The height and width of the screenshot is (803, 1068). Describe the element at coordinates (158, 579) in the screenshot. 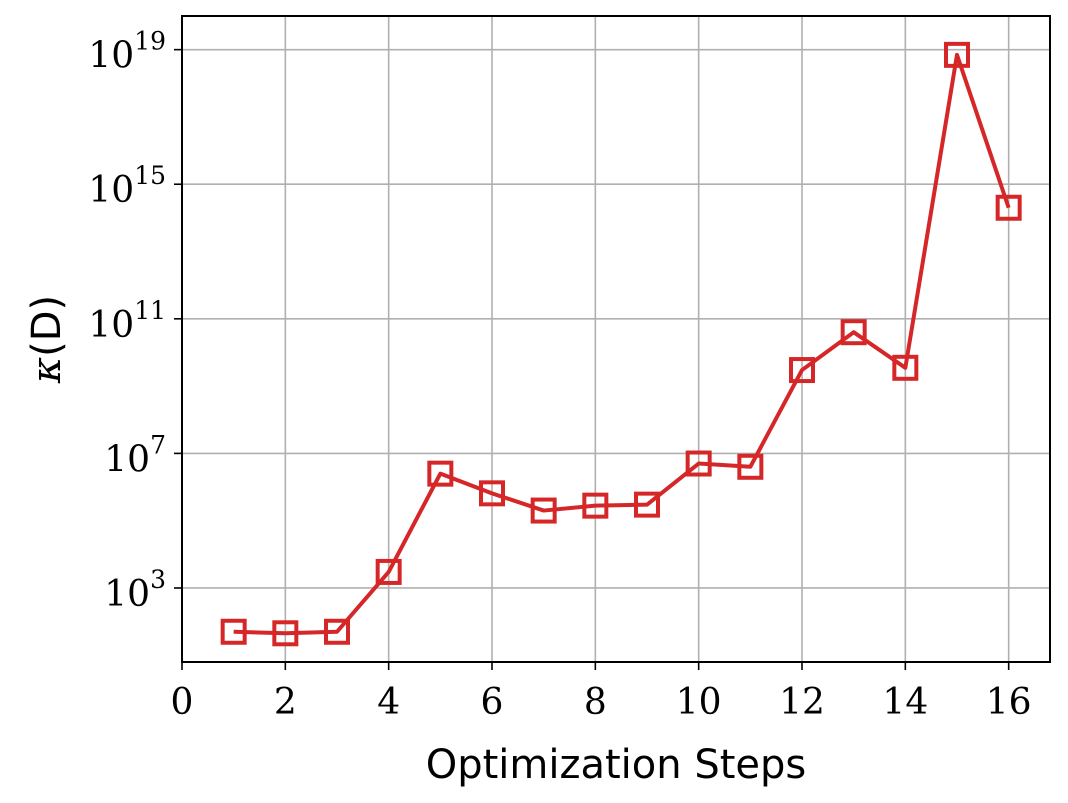

I see `y-tick-exponent: 3` at that location.